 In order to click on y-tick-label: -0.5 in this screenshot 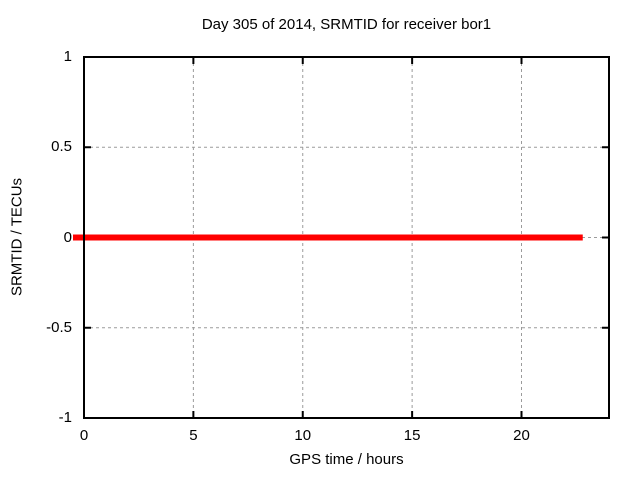, I will do `click(59, 327)`.